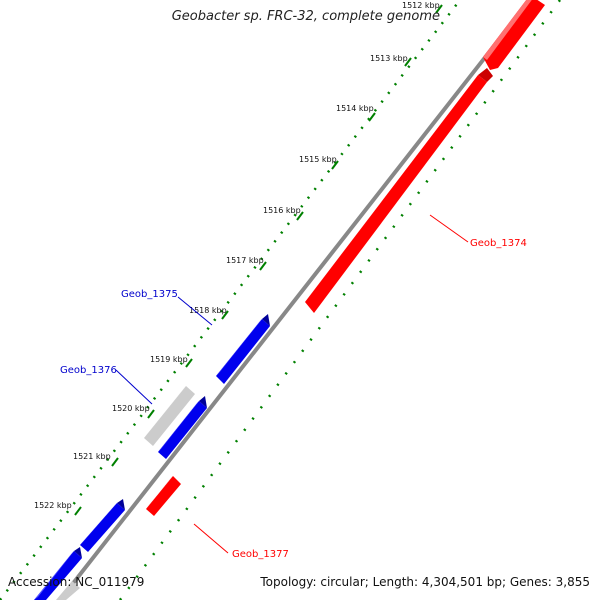  What do you see at coordinates (88, 370) in the screenshot?
I see `gene-label-Geob_1376: Geob_1376` at bounding box center [88, 370].